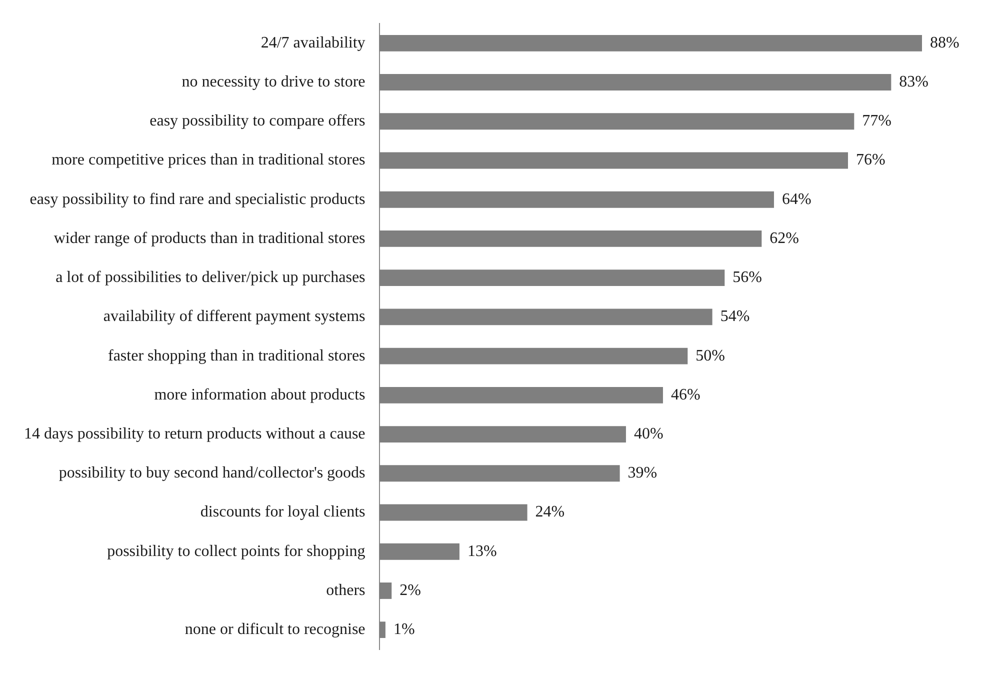  I want to click on y-tick-label: discounts for loyal clients, so click(283, 512).